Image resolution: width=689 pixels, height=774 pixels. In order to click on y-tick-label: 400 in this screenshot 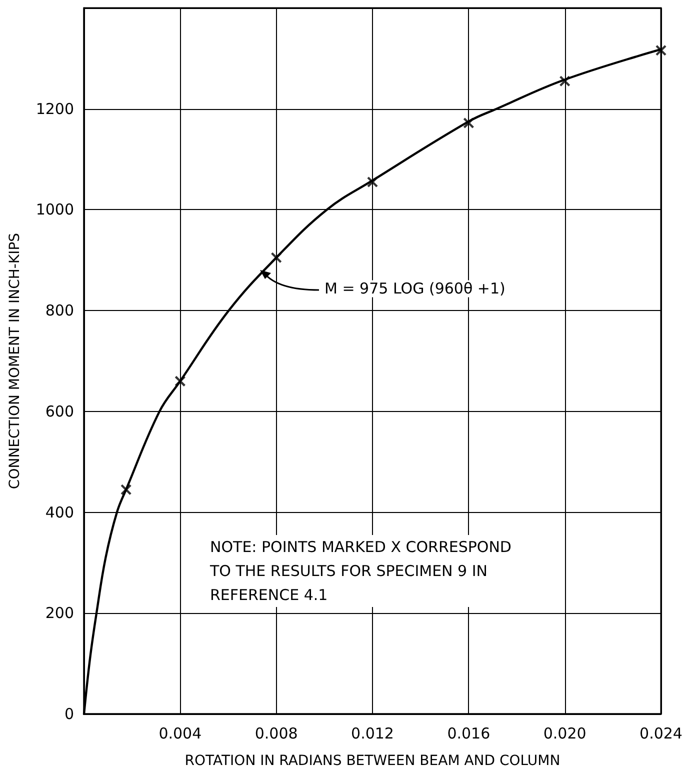, I will do `click(59, 512)`.